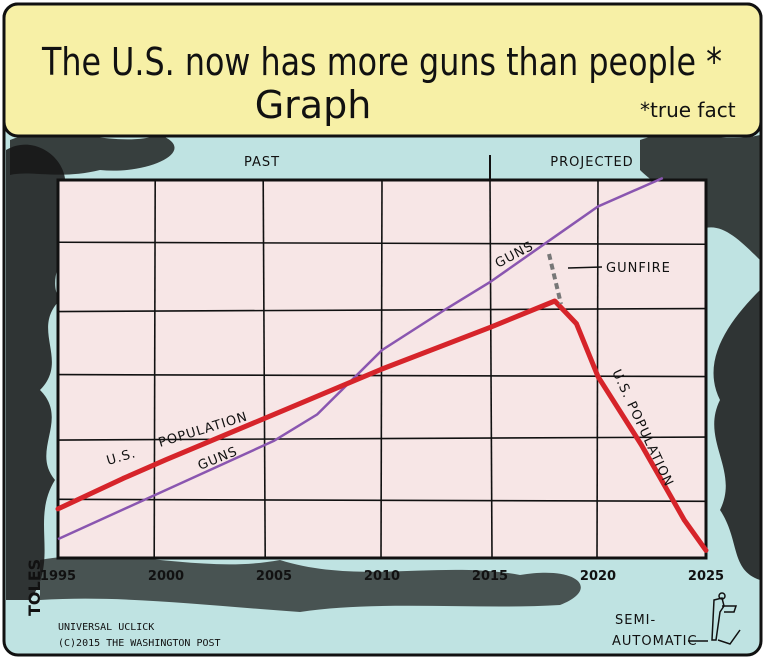  I want to click on x-tick-label: 2025, so click(706, 576).